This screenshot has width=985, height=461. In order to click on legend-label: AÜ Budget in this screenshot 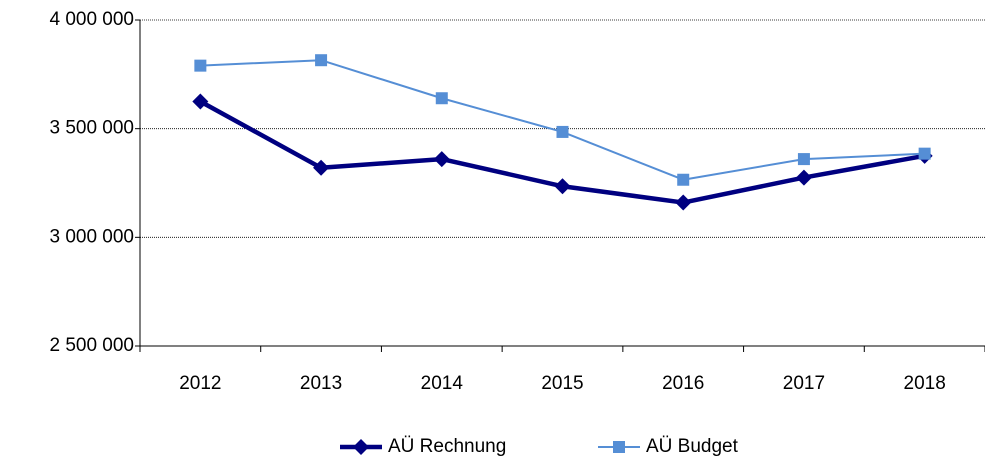, I will do `click(692, 446)`.